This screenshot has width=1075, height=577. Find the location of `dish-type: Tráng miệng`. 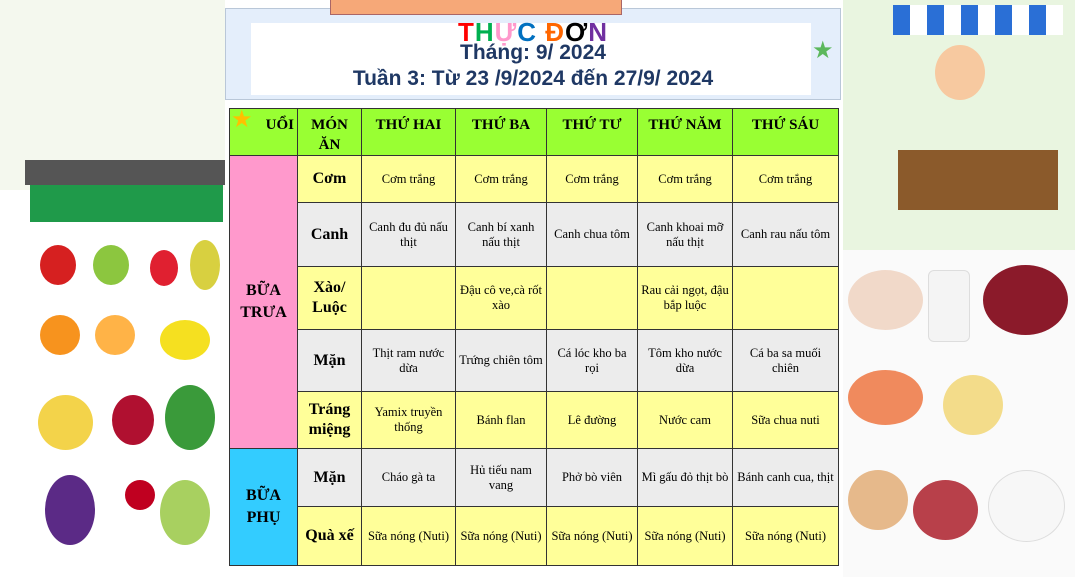

dish-type: Tráng miệng is located at coordinates (329, 420).